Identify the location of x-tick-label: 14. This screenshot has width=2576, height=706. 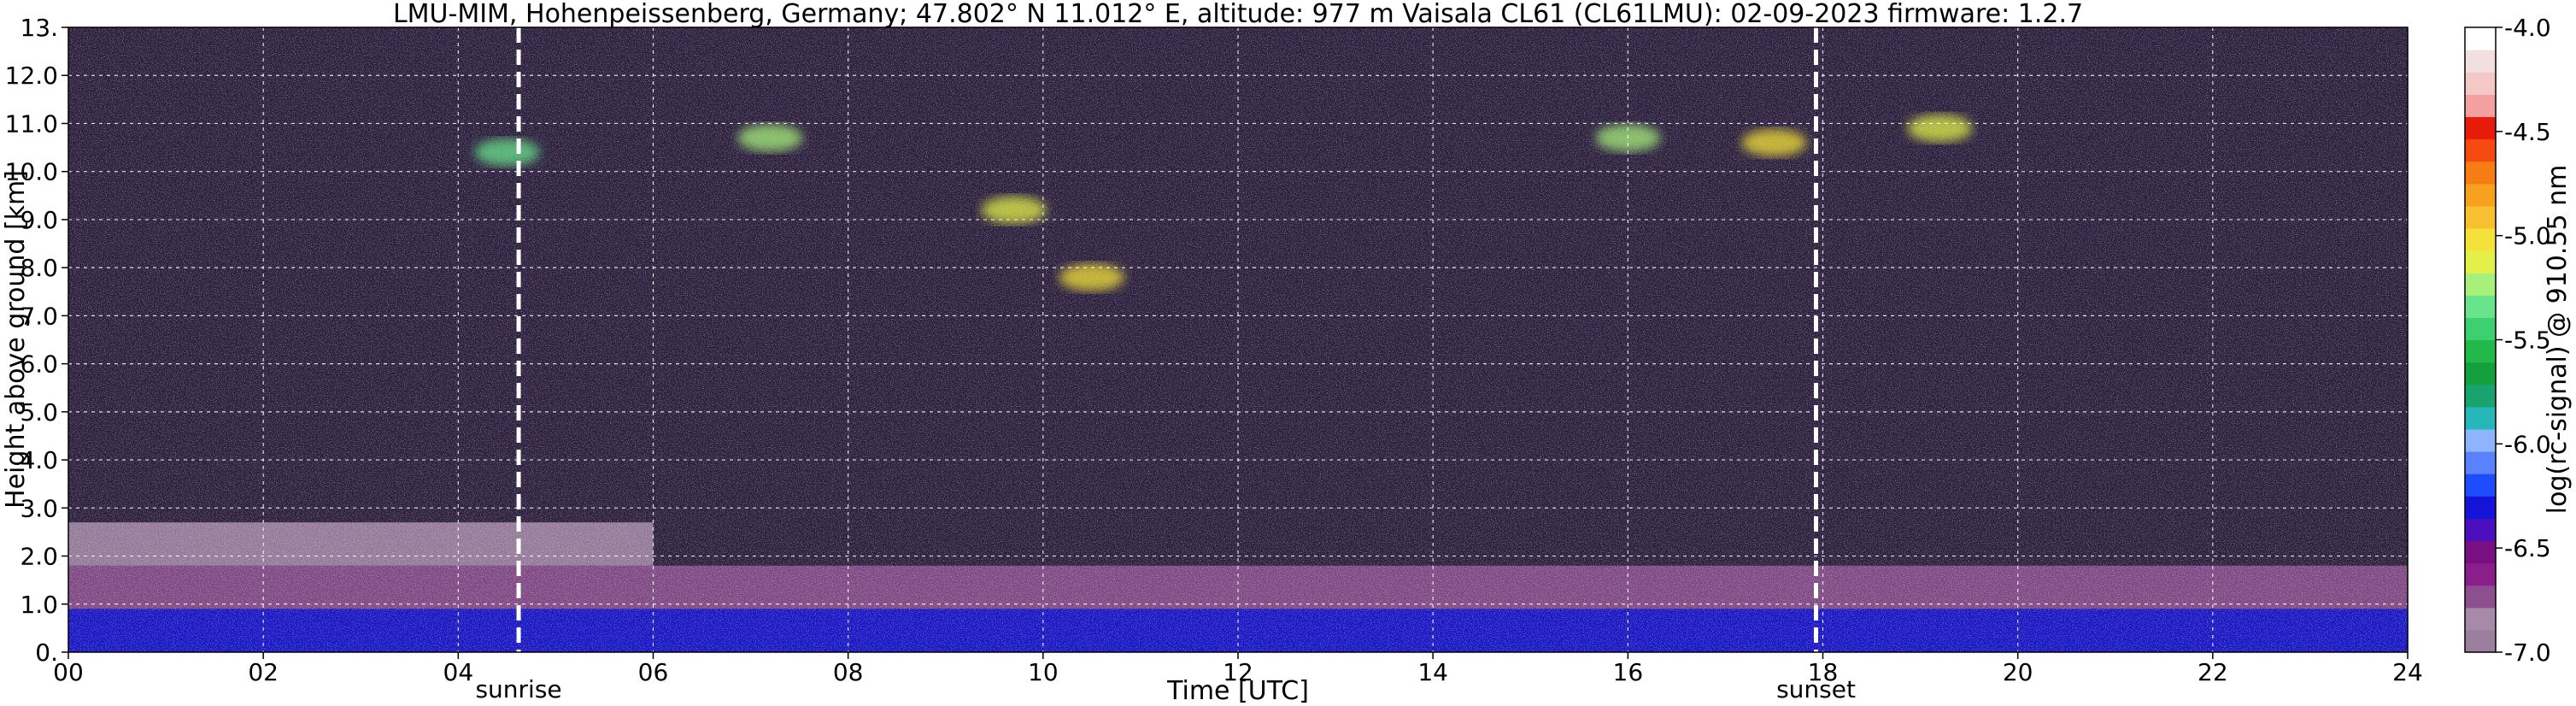
(1432, 672).